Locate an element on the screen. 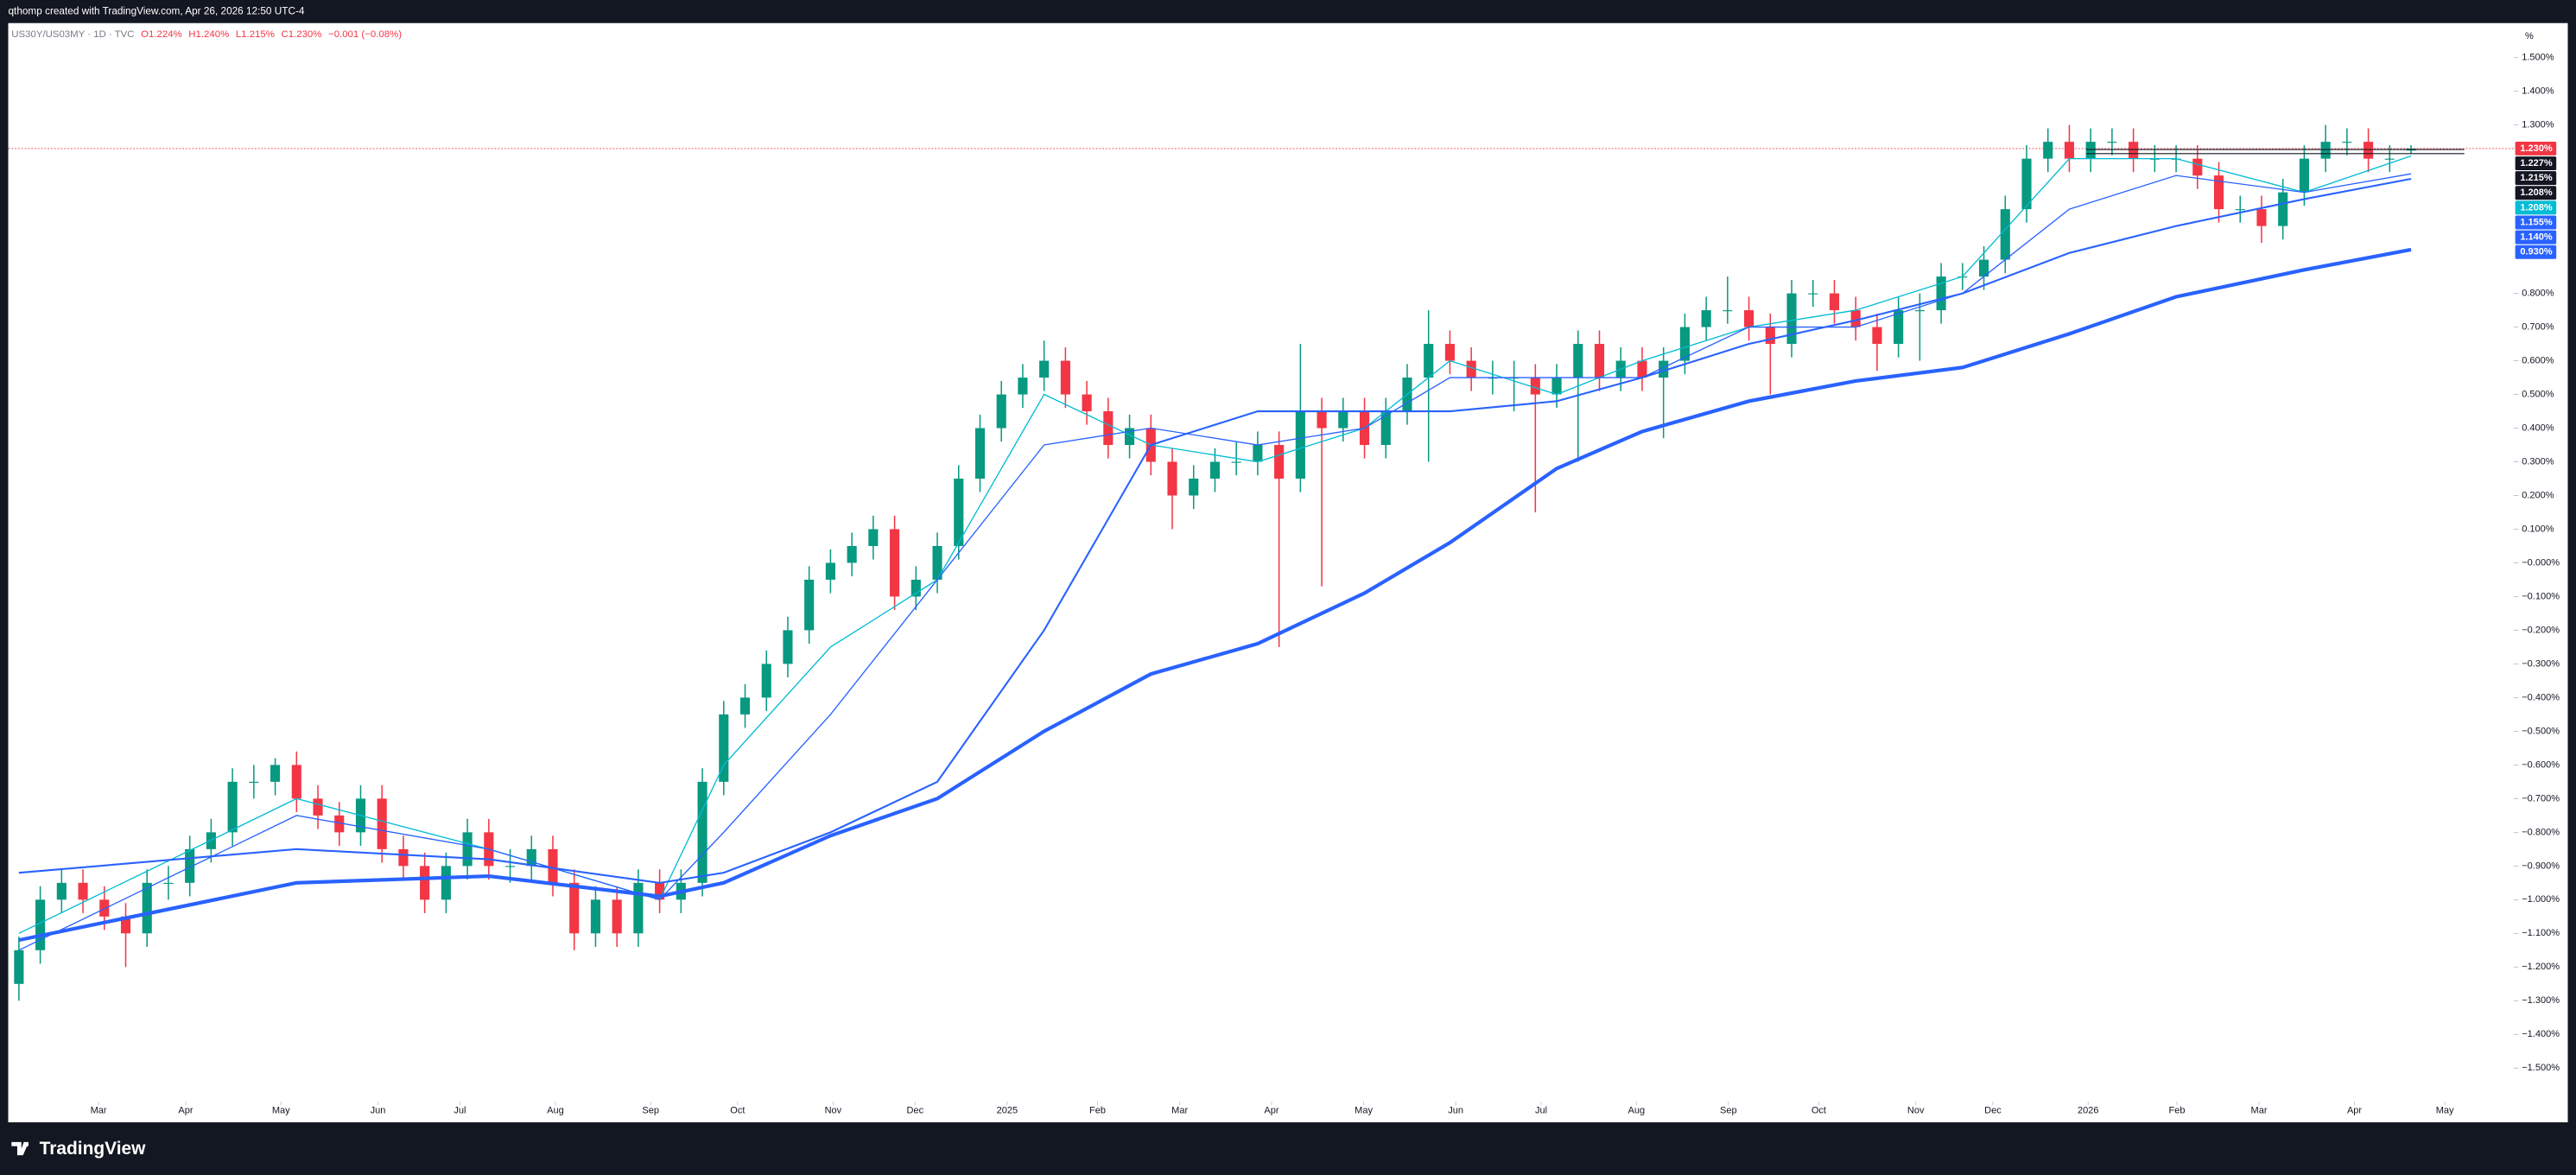  x-tick-label: Dec is located at coordinates (916, 1111).